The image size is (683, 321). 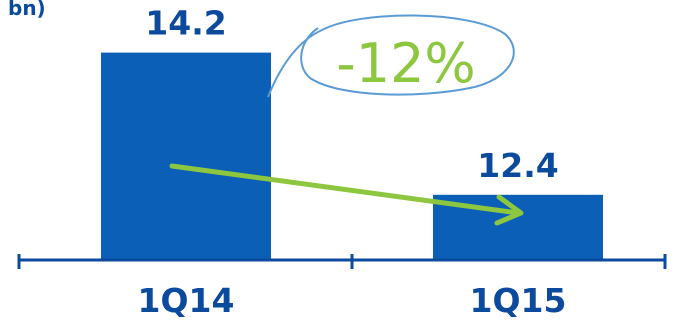 I want to click on trend-arrow, so click(x=346, y=194).